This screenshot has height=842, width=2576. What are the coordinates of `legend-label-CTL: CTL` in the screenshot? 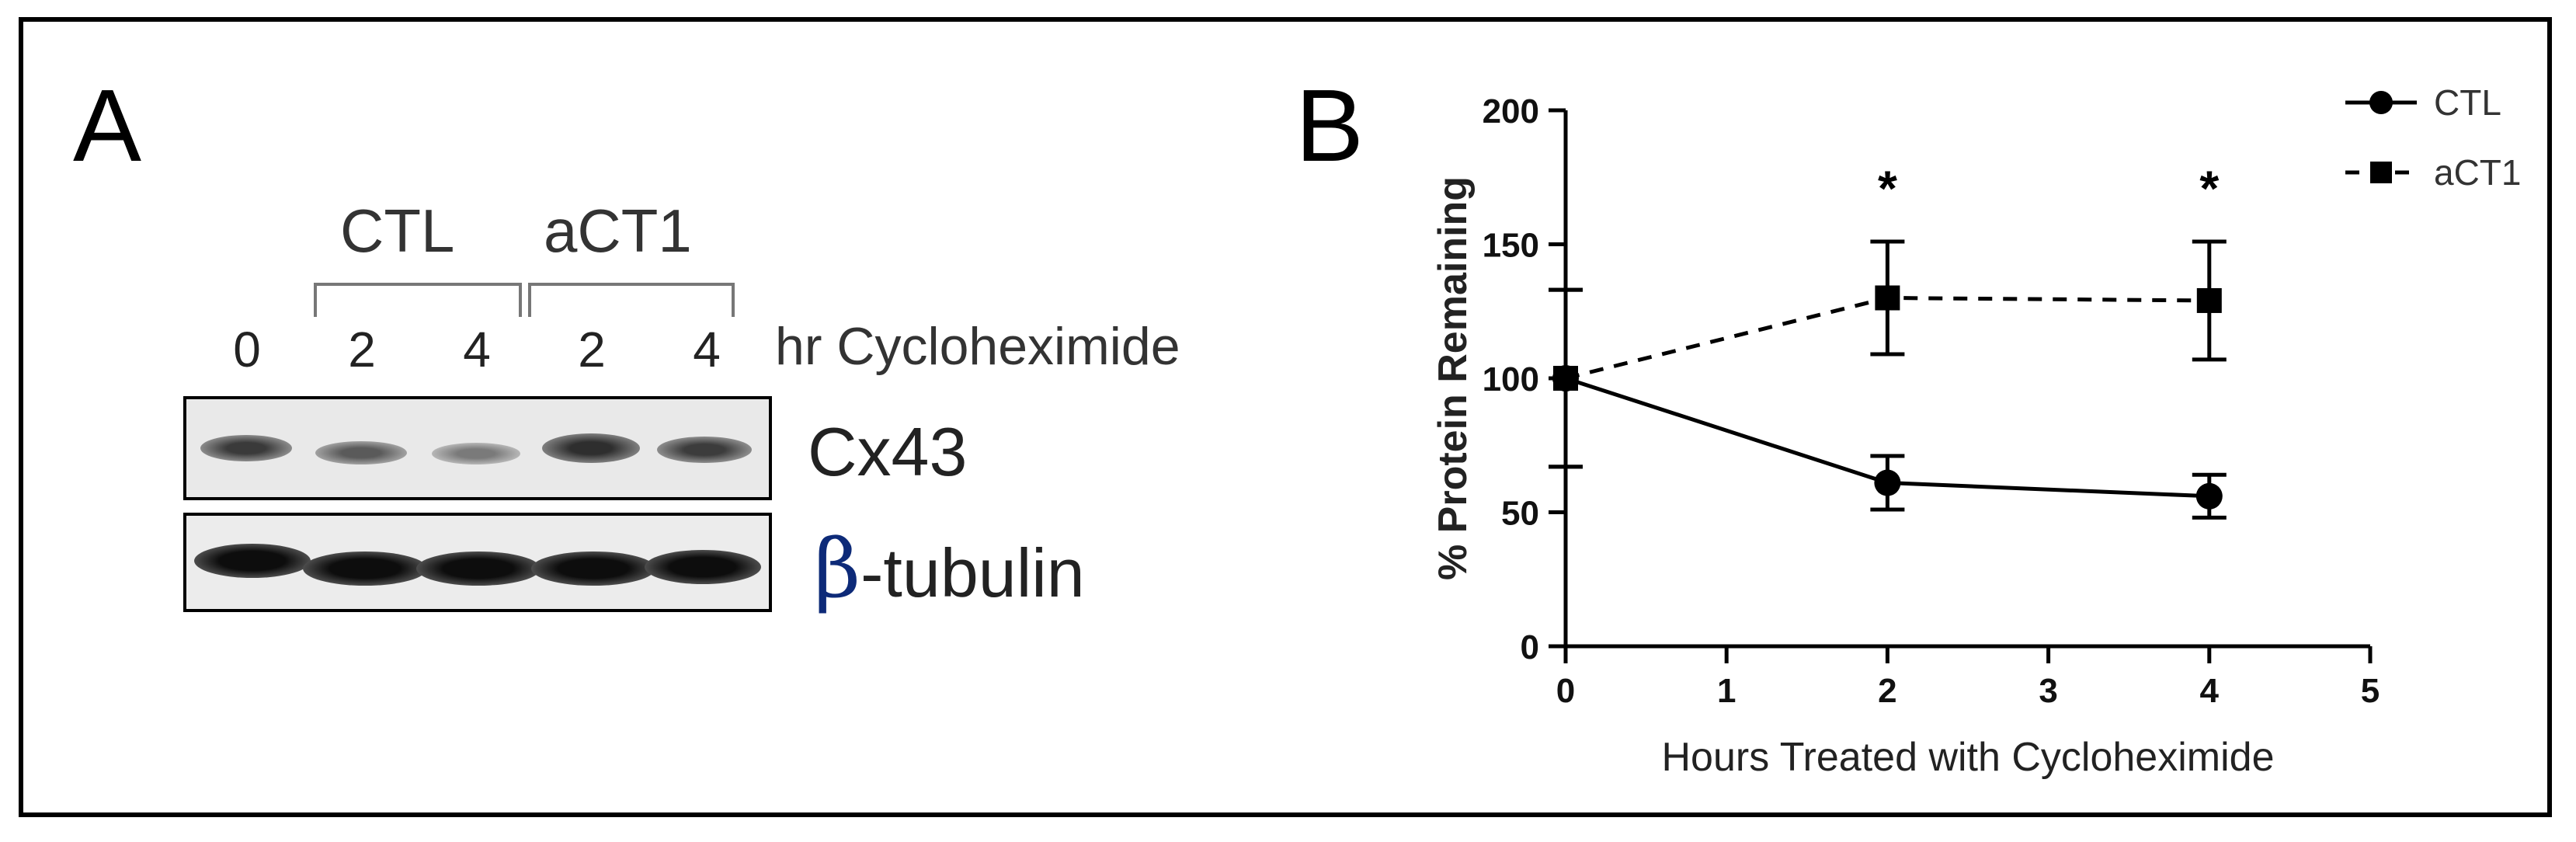 It's located at (2467, 103).